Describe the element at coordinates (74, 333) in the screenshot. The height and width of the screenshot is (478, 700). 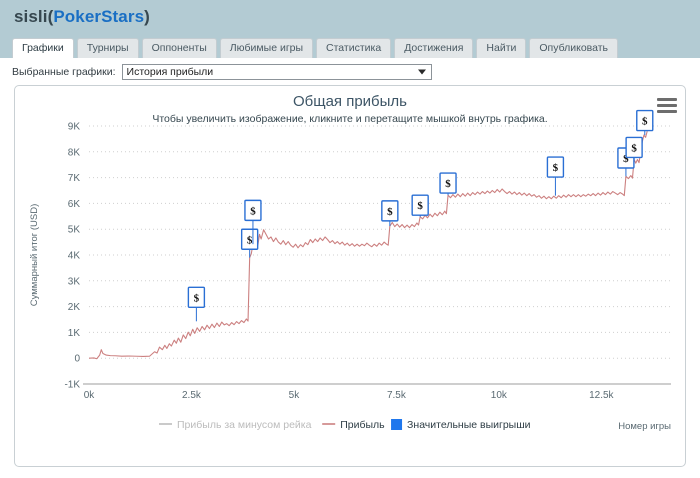
I see `y-tick-label: 1K` at that location.